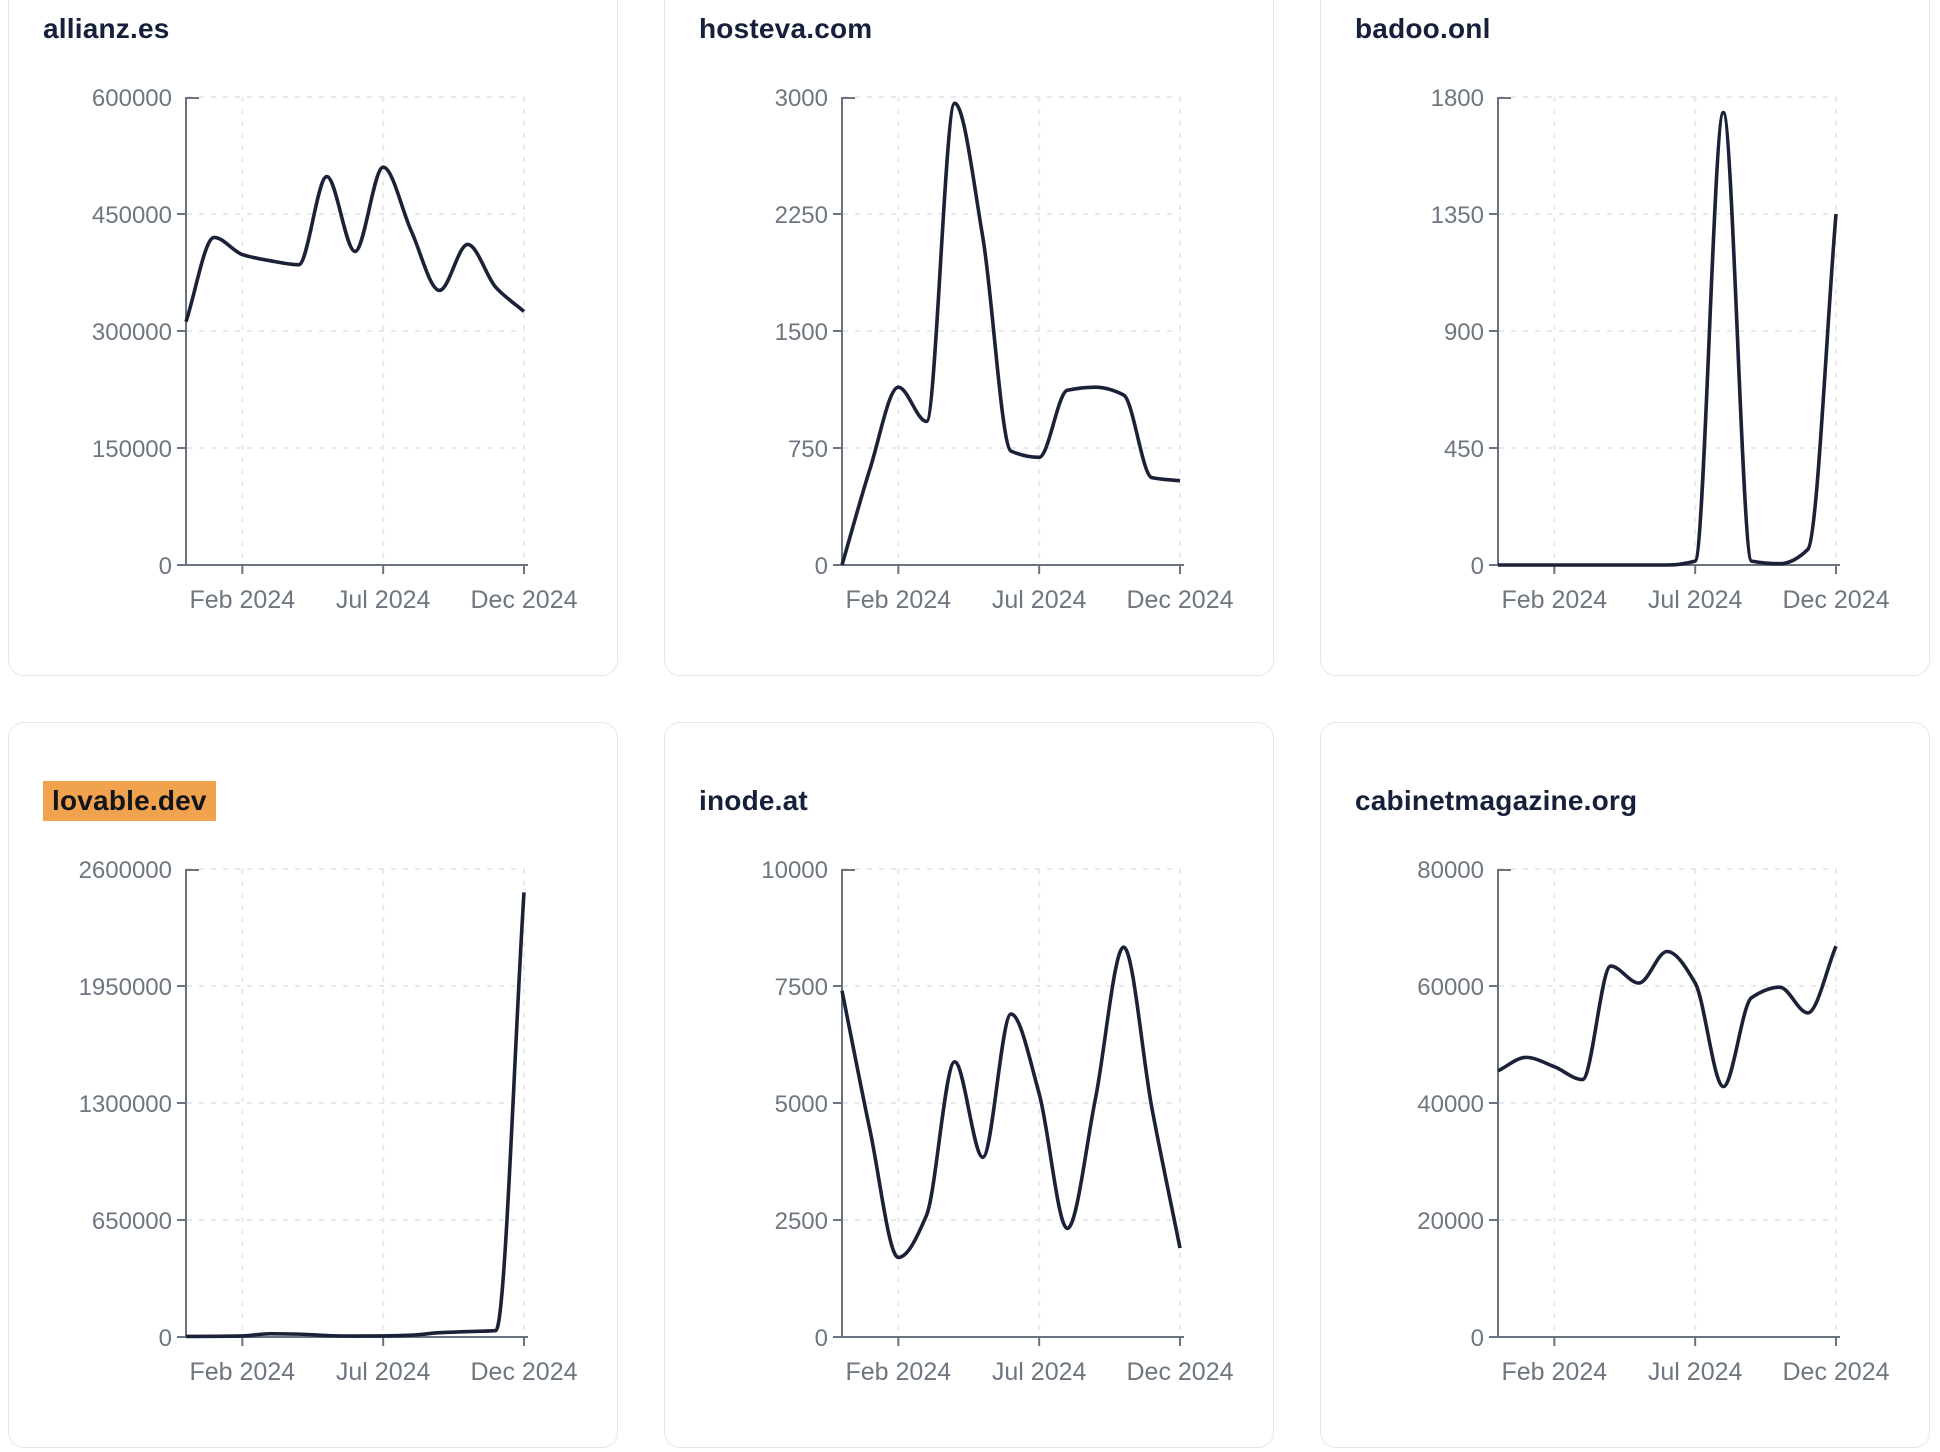 This screenshot has width=1940, height=1452. What do you see at coordinates (132, 98) in the screenshot?
I see `y-tick-label: 600000` at bounding box center [132, 98].